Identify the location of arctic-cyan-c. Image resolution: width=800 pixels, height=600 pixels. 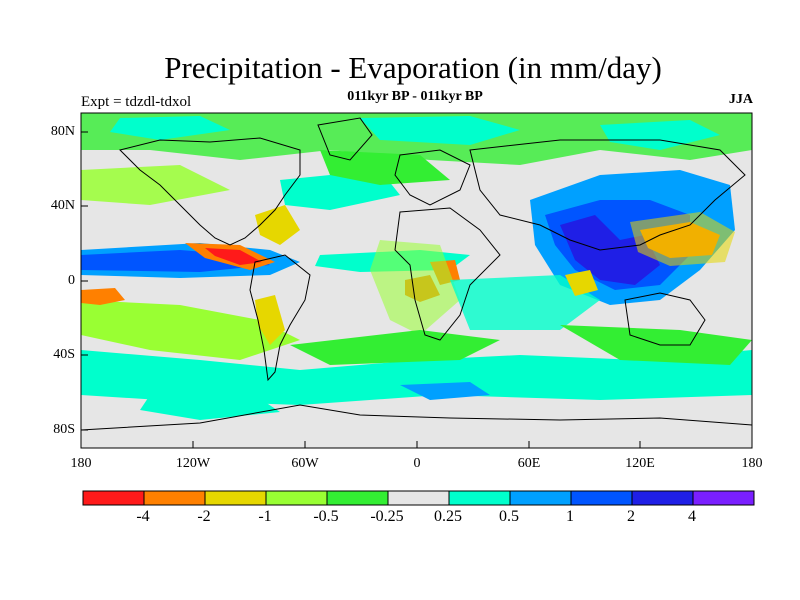
(170, 128).